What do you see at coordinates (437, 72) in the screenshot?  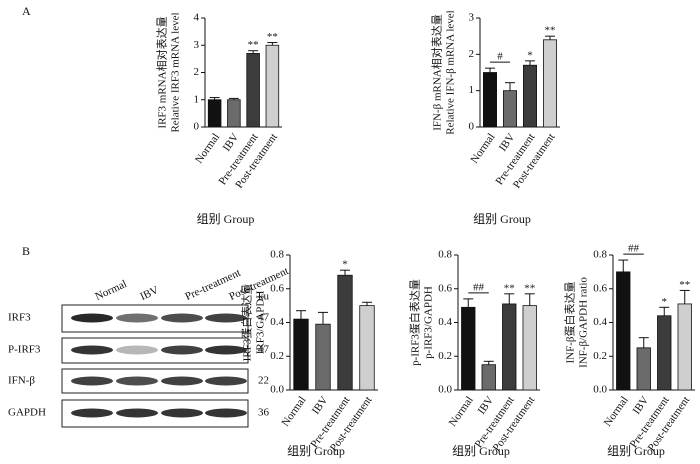 I see `y-axis-title: IFN-β mRNA相对表达量` at bounding box center [437, 72].